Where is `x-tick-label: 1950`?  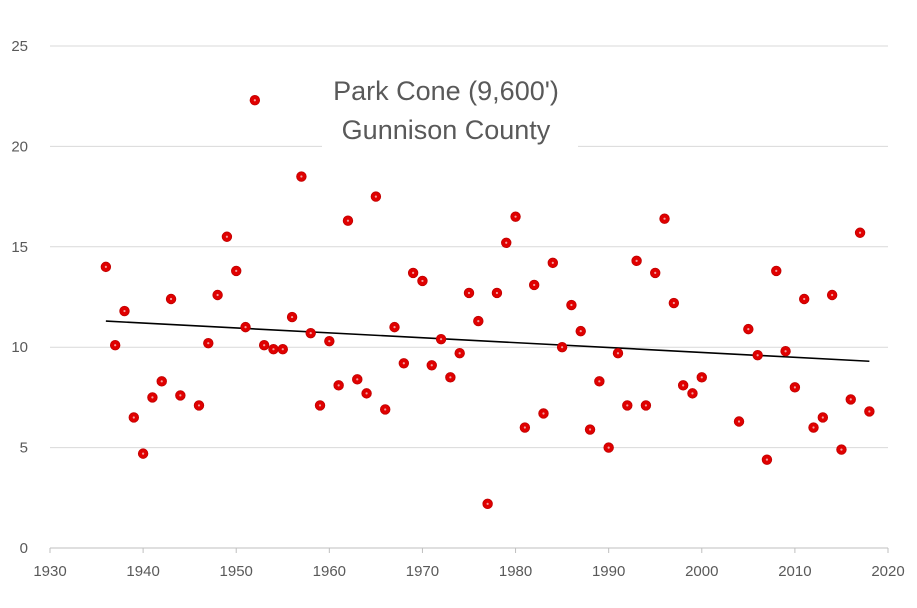
x-tick-label: 1950 is located at coordinates (236, 571).